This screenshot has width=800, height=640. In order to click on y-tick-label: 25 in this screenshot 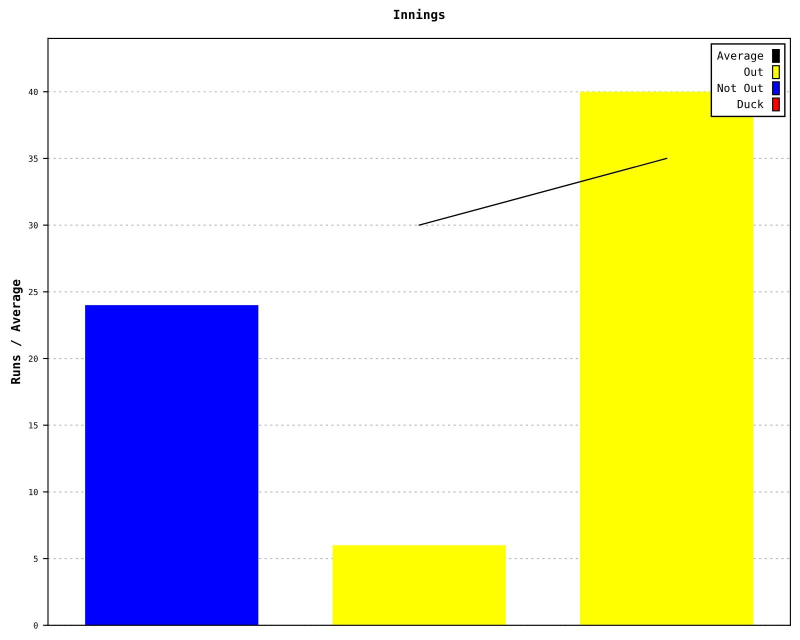, I will do `click(33, 292)`.